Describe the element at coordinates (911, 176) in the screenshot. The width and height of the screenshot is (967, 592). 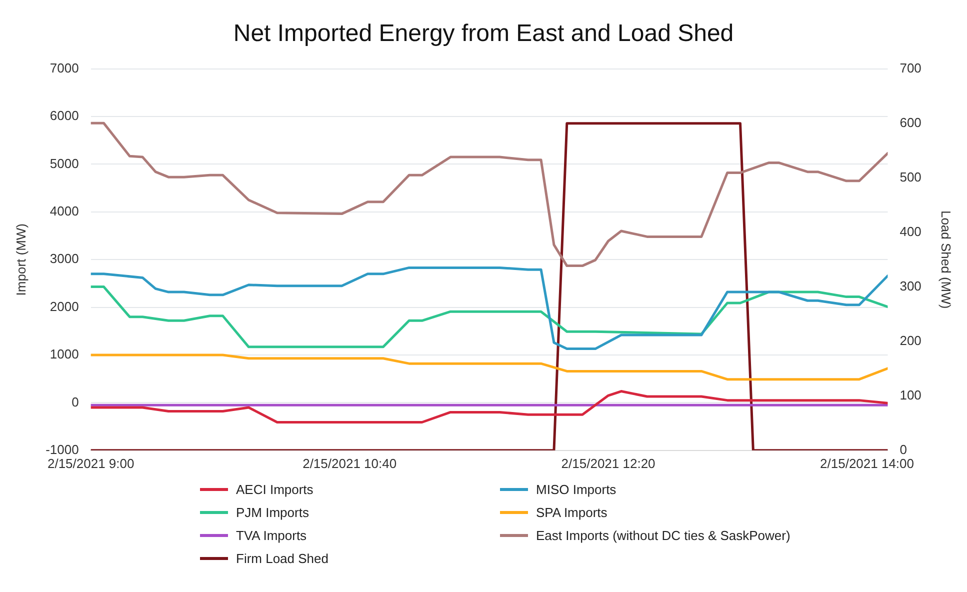
I see `y2-tick-label: 500` at that location.